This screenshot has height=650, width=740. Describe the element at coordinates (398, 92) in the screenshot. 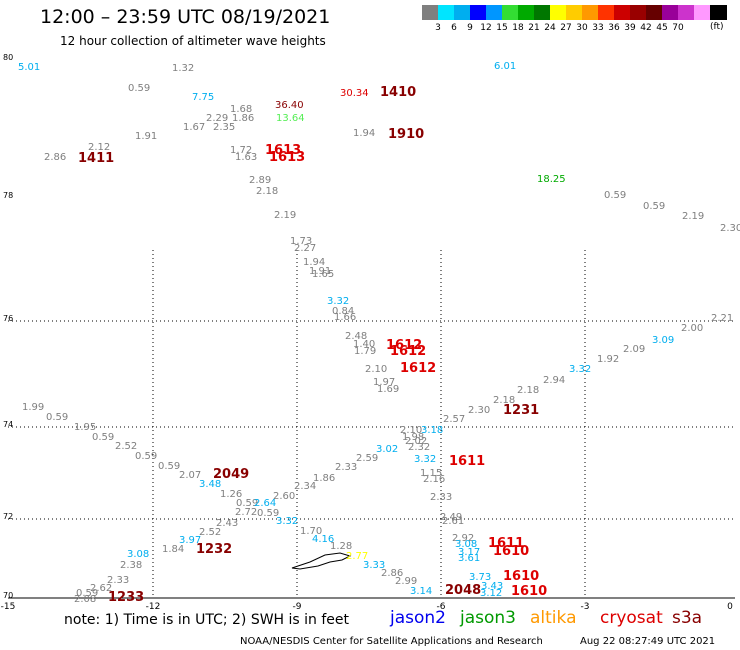

I see `pass-time-label: 1410` at that location.